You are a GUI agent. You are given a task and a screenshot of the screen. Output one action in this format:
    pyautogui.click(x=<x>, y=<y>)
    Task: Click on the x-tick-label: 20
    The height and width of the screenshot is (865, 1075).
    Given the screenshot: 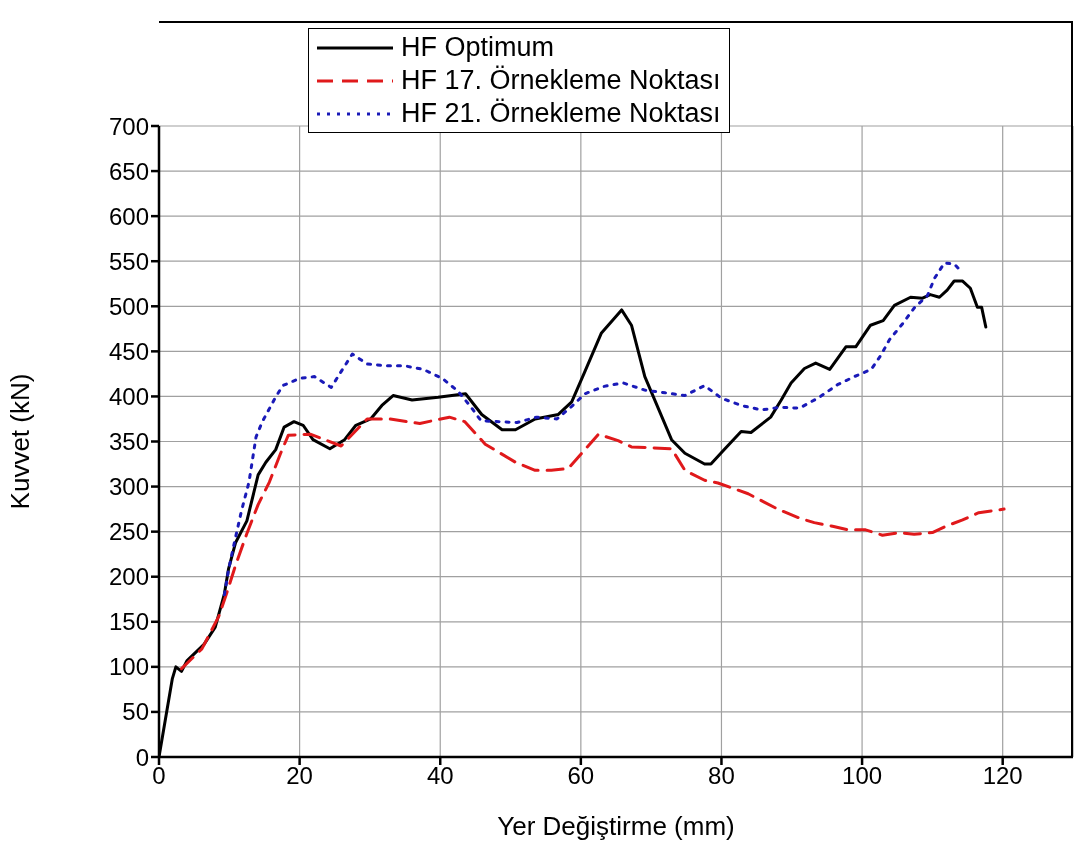 What is the action you would take?
    pyautogui.click(x=299, y=776)
    